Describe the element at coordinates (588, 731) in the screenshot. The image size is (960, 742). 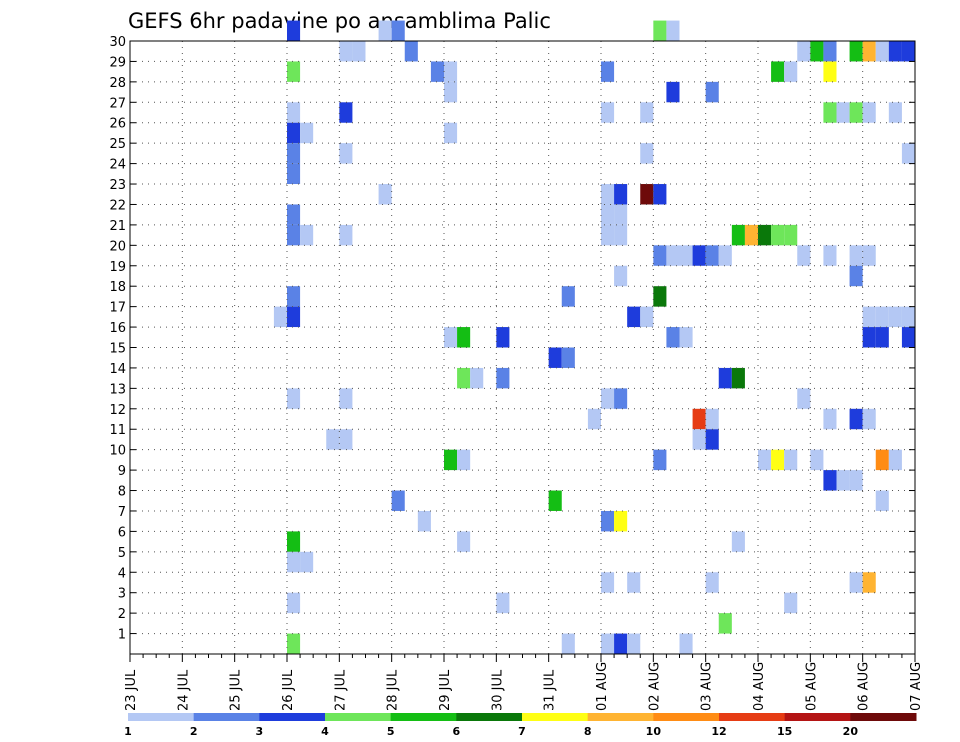
I see `colorbar-label: 8` at that location.